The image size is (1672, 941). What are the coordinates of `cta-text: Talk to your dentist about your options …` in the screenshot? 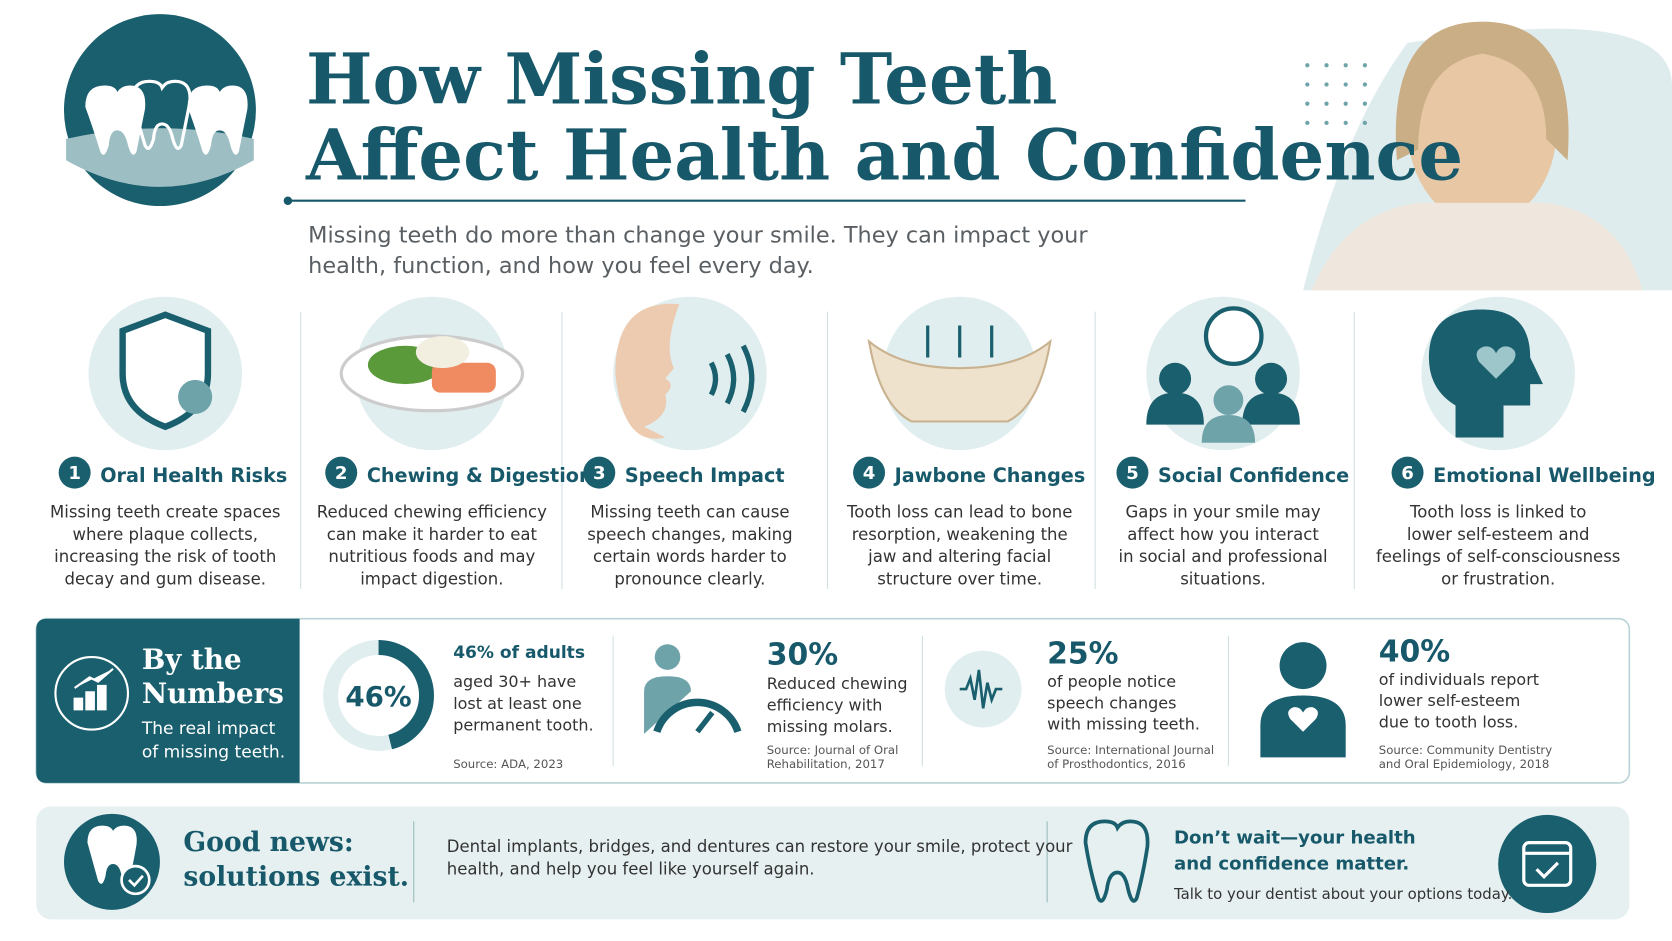 It's located at (1342, 894).